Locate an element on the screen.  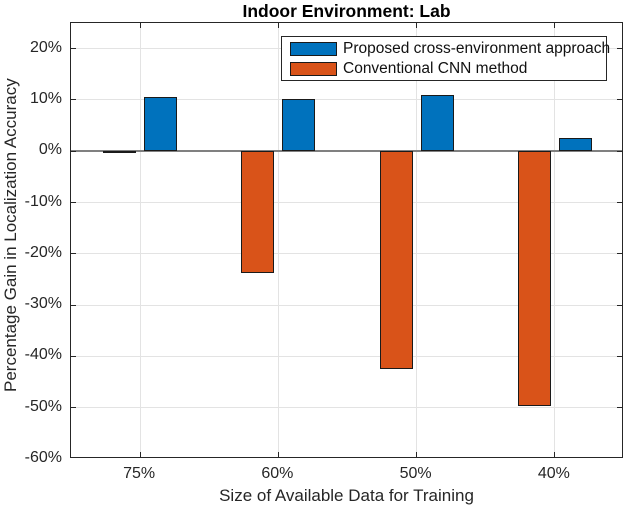
legend-swatch-conventional is located at coordinates (313, 68).